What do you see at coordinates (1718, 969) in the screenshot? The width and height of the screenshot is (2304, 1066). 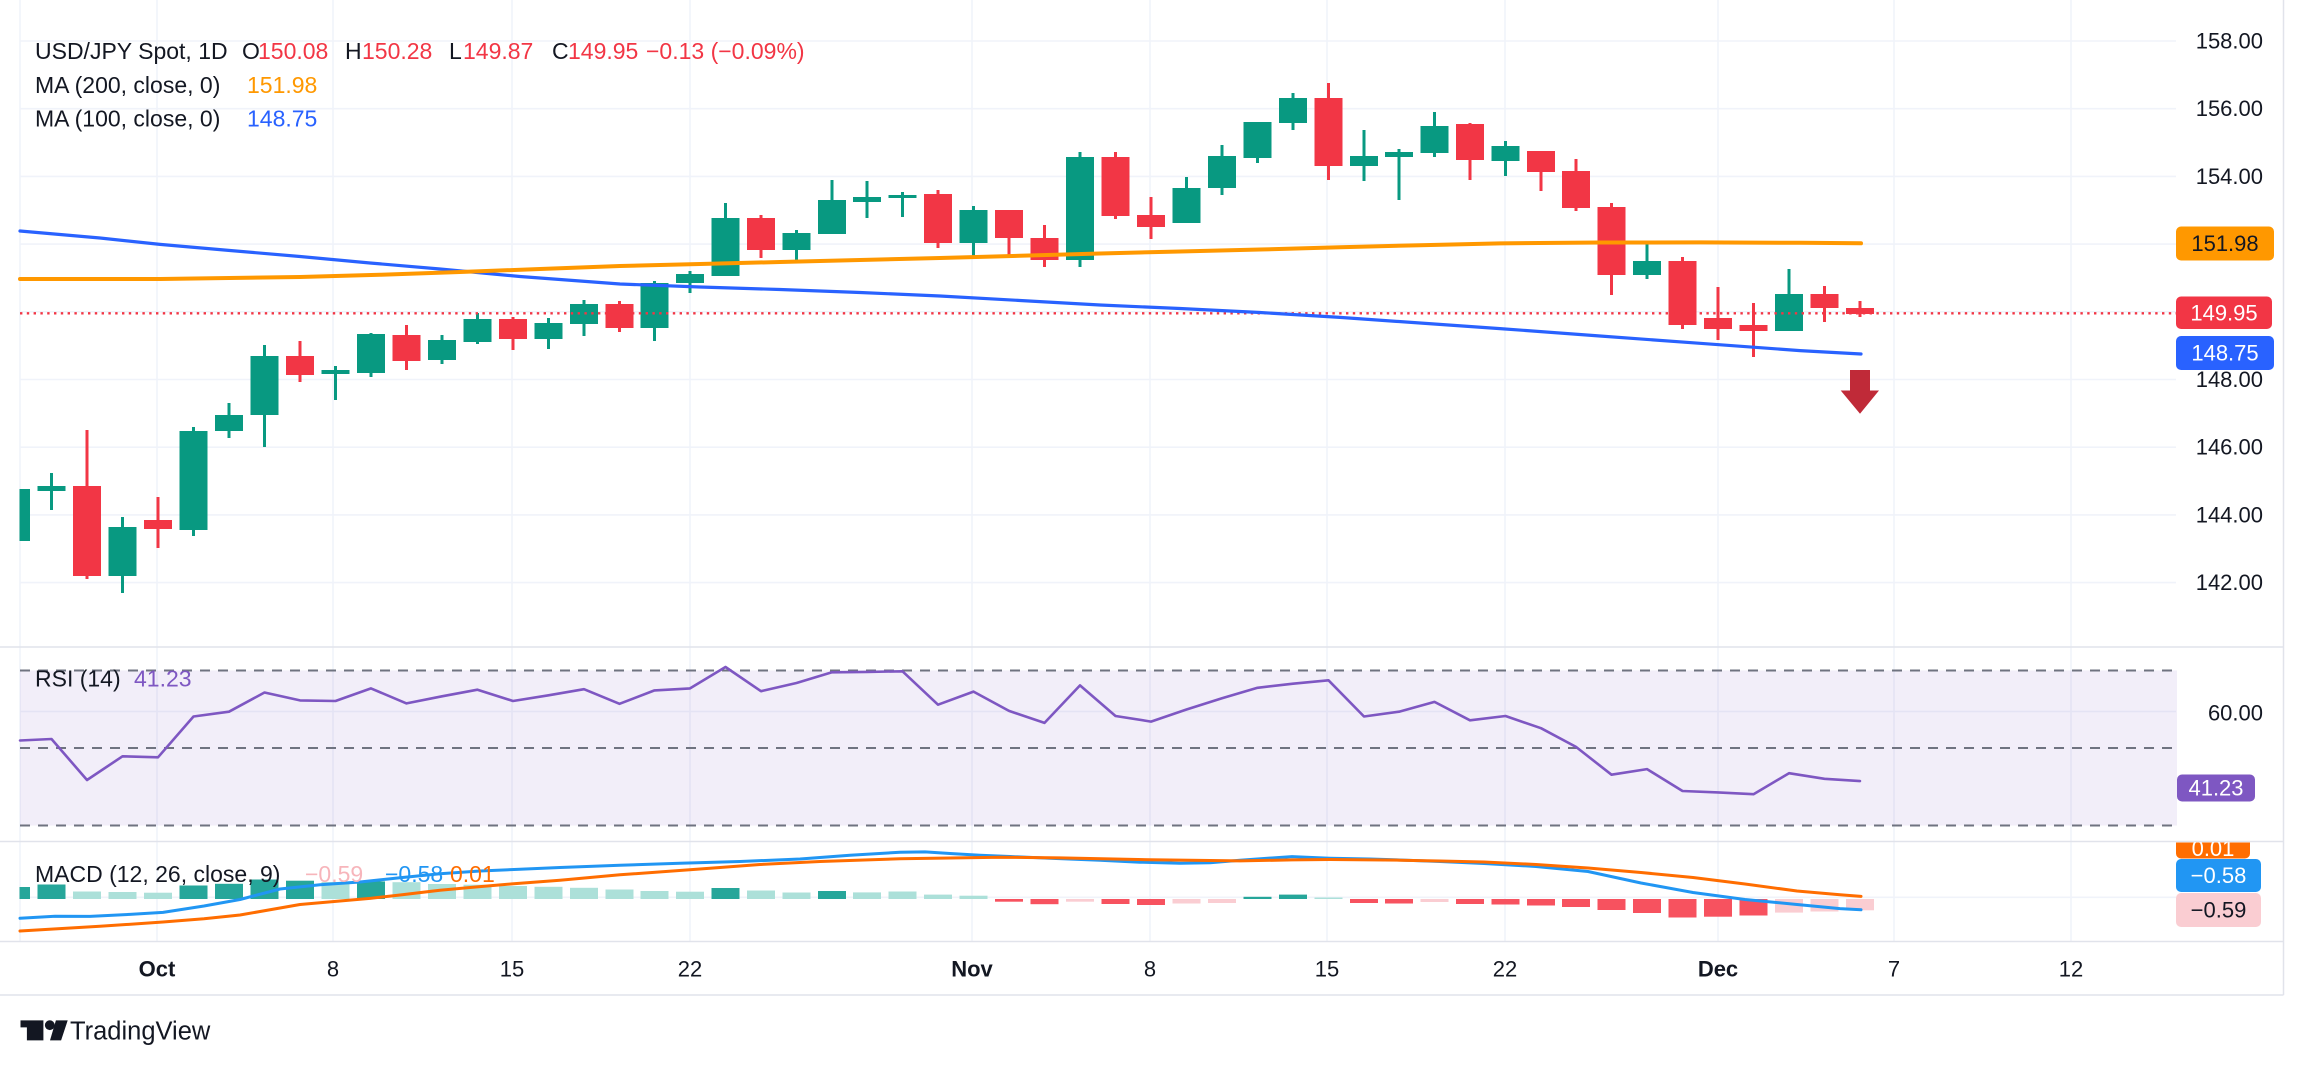 I see `svg-text: Dec` at bounding box center [1718, 969].